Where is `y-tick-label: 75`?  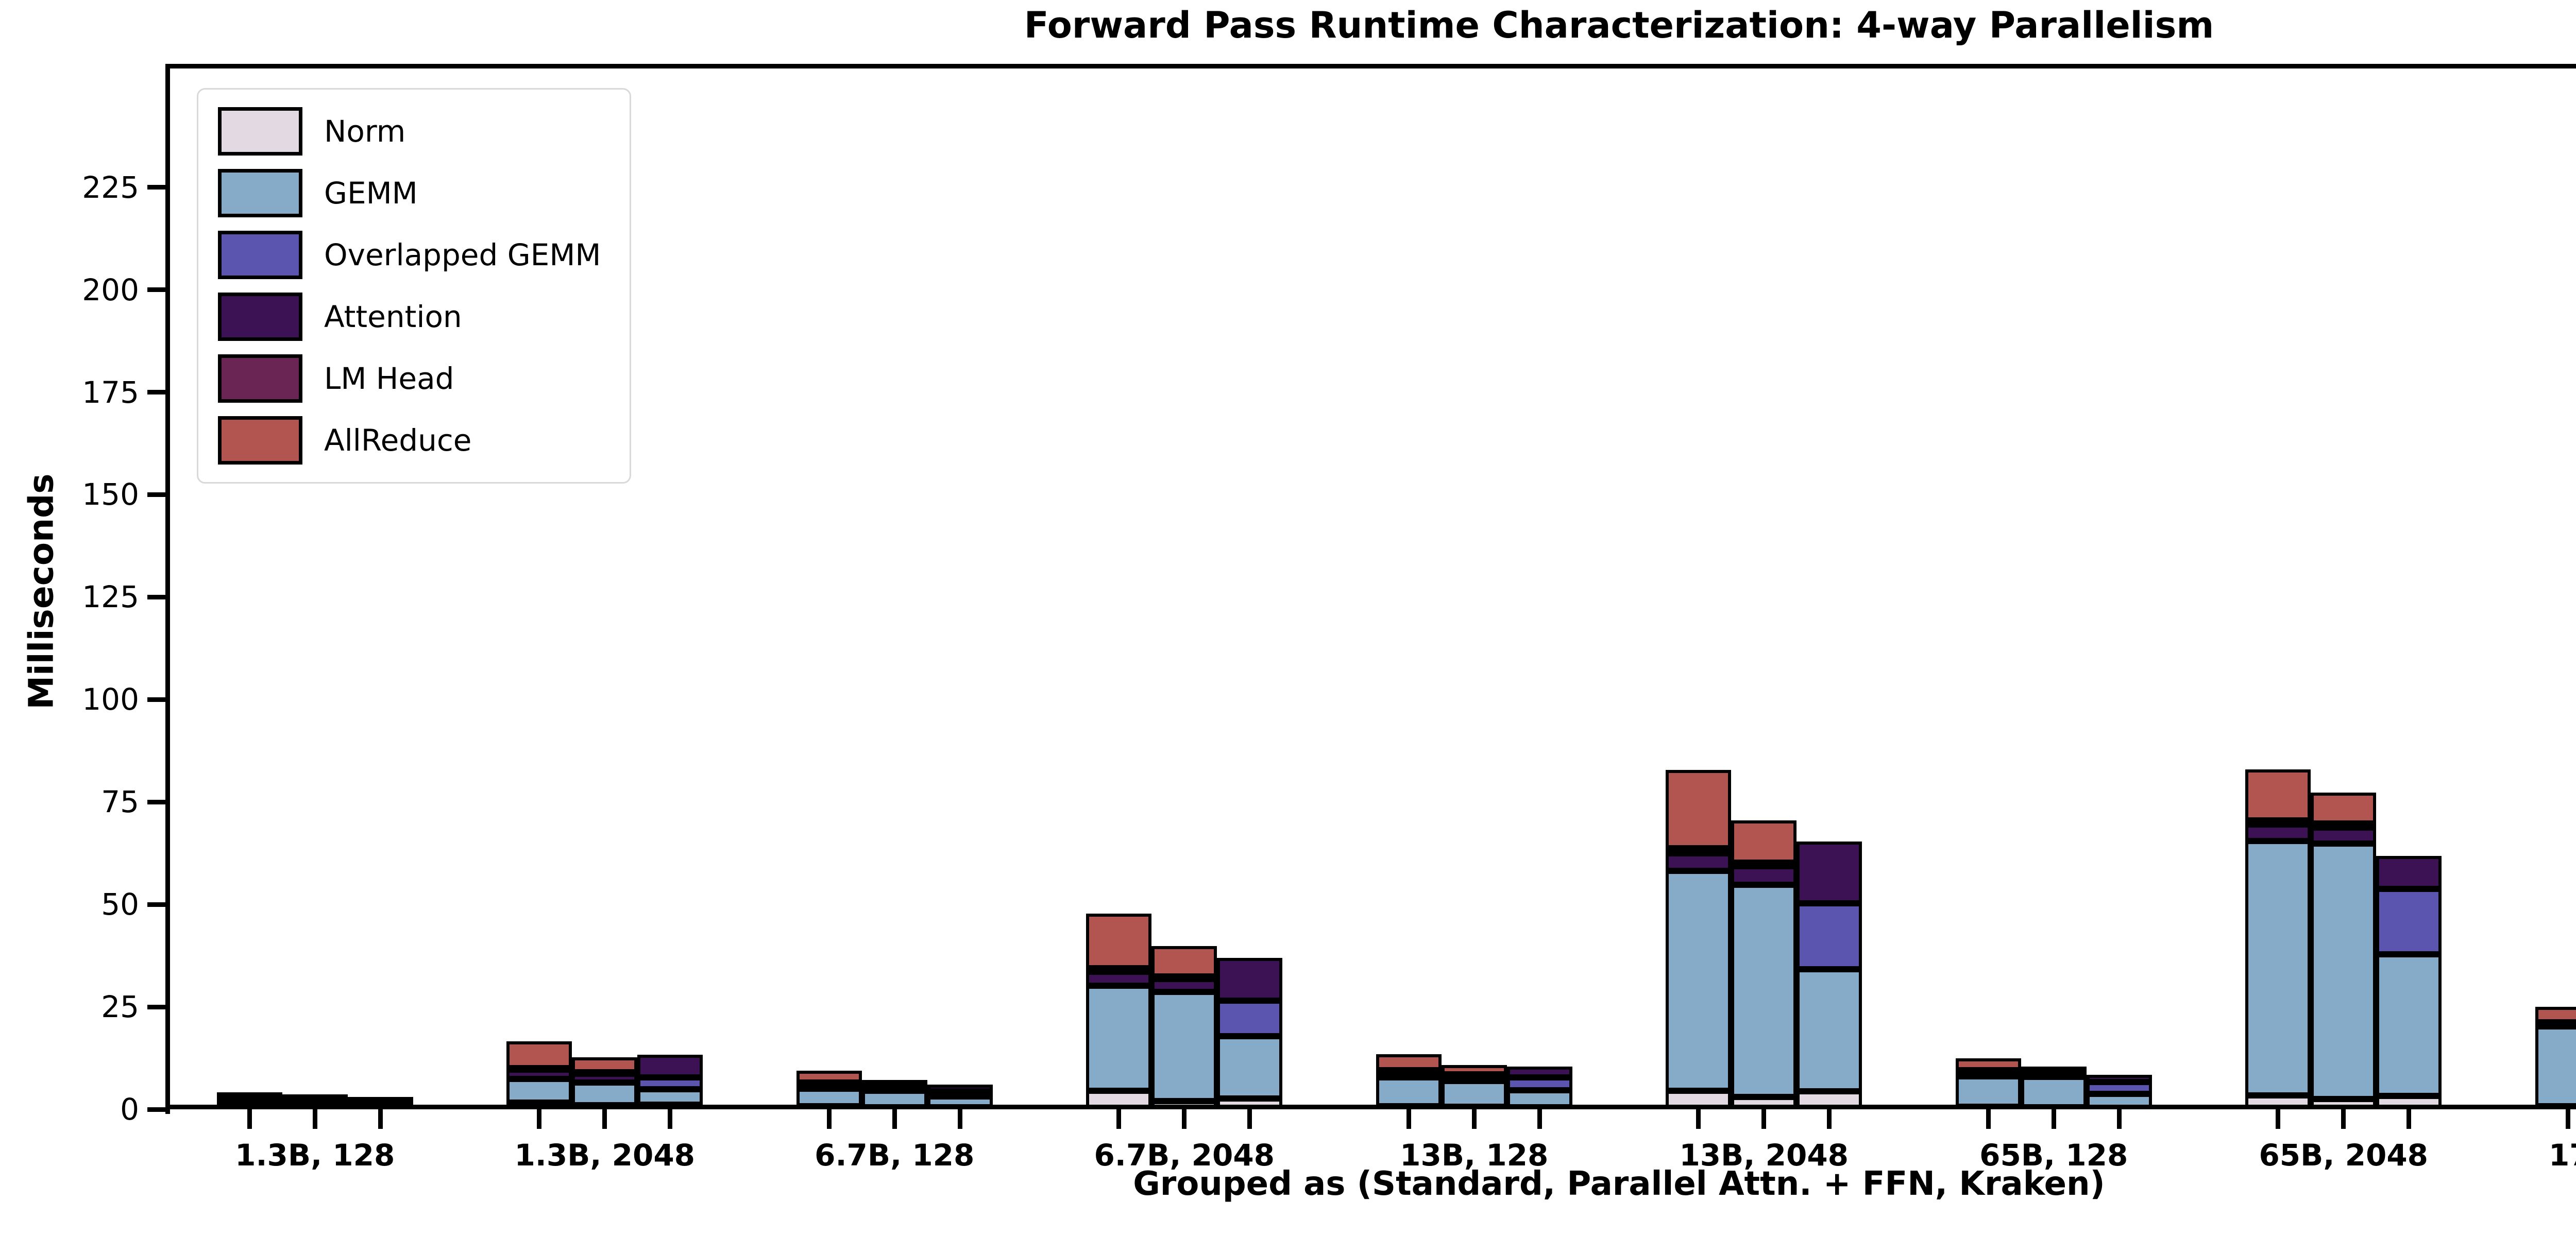
y-tick-label: 75 is located at coordinates (120, 802).